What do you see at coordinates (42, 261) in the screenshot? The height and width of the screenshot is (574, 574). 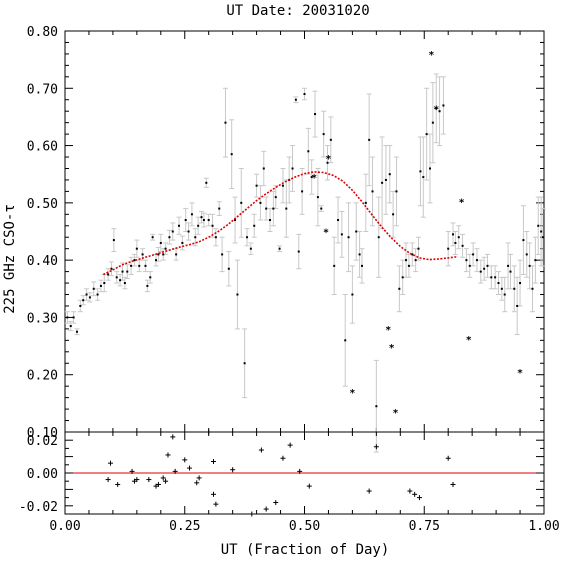 I see `y-tick-label: 0.40` at bounding box center [42, 261].